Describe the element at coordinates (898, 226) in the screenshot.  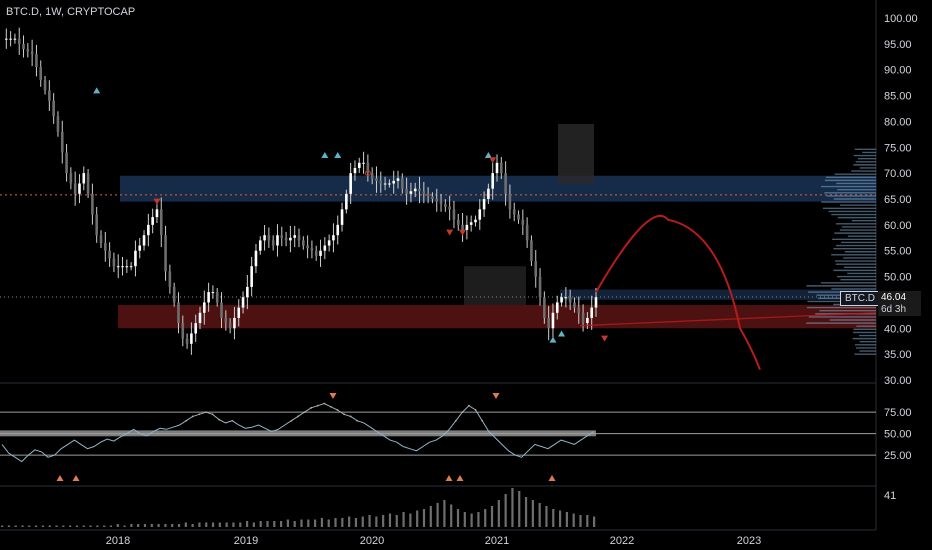
I see `price-tick-label: 60.00` at that location.